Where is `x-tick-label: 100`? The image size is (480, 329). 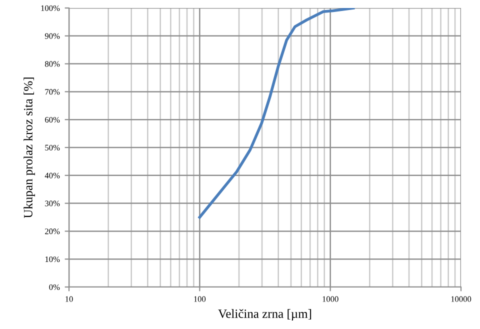 x-tick-label: 100 is located at coordinates (200, 299).